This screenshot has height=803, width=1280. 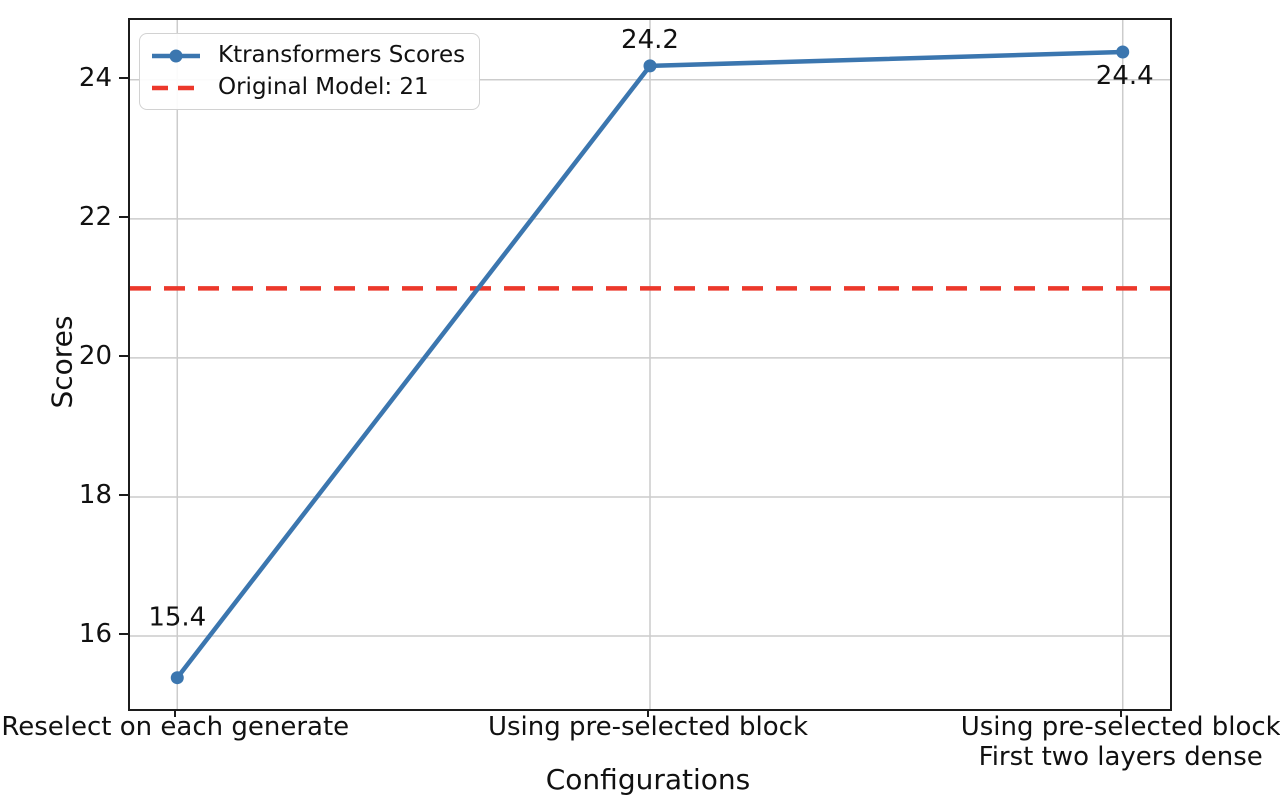 I want to click on legend-label: Original Model: 21, so click(x=323, y=87).